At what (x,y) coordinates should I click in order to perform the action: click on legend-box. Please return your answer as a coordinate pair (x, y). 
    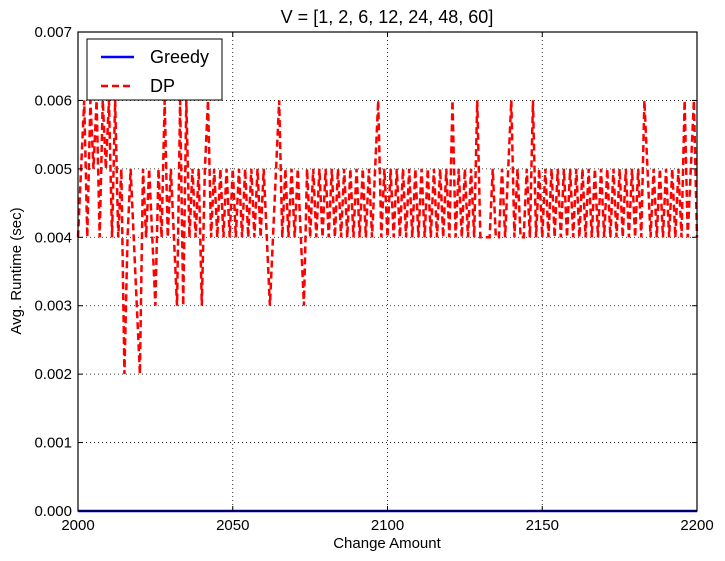
    Looking at the image, I should click on (154, 69).